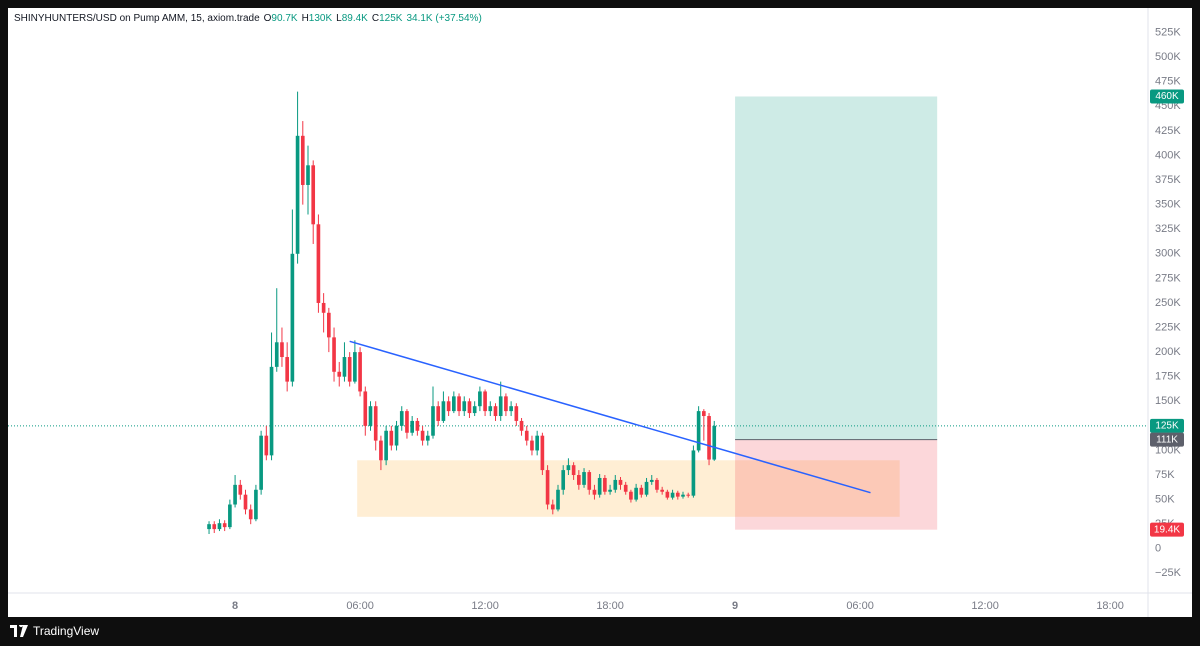 This screenshot has width=1200, height=646. Describe the element at coordinates (1168, 401) in the screenshot. I see `y-tick-label: 150K` at that location.